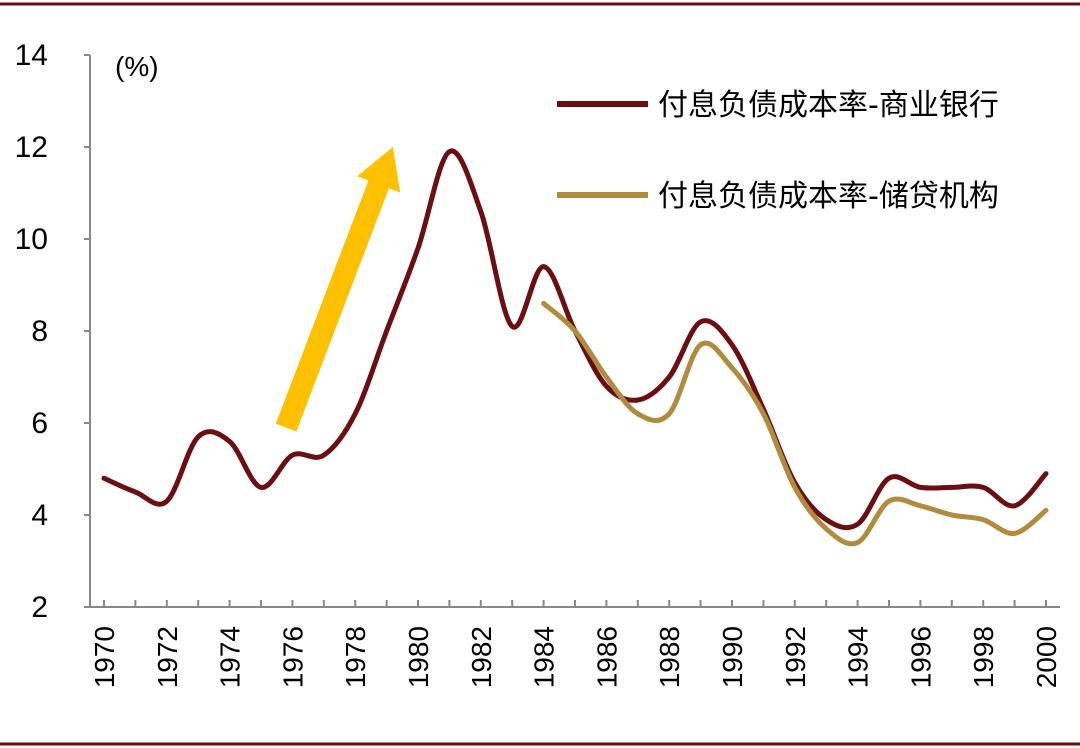  I want to click on x-tick-label: 1988, so click(669, 657).